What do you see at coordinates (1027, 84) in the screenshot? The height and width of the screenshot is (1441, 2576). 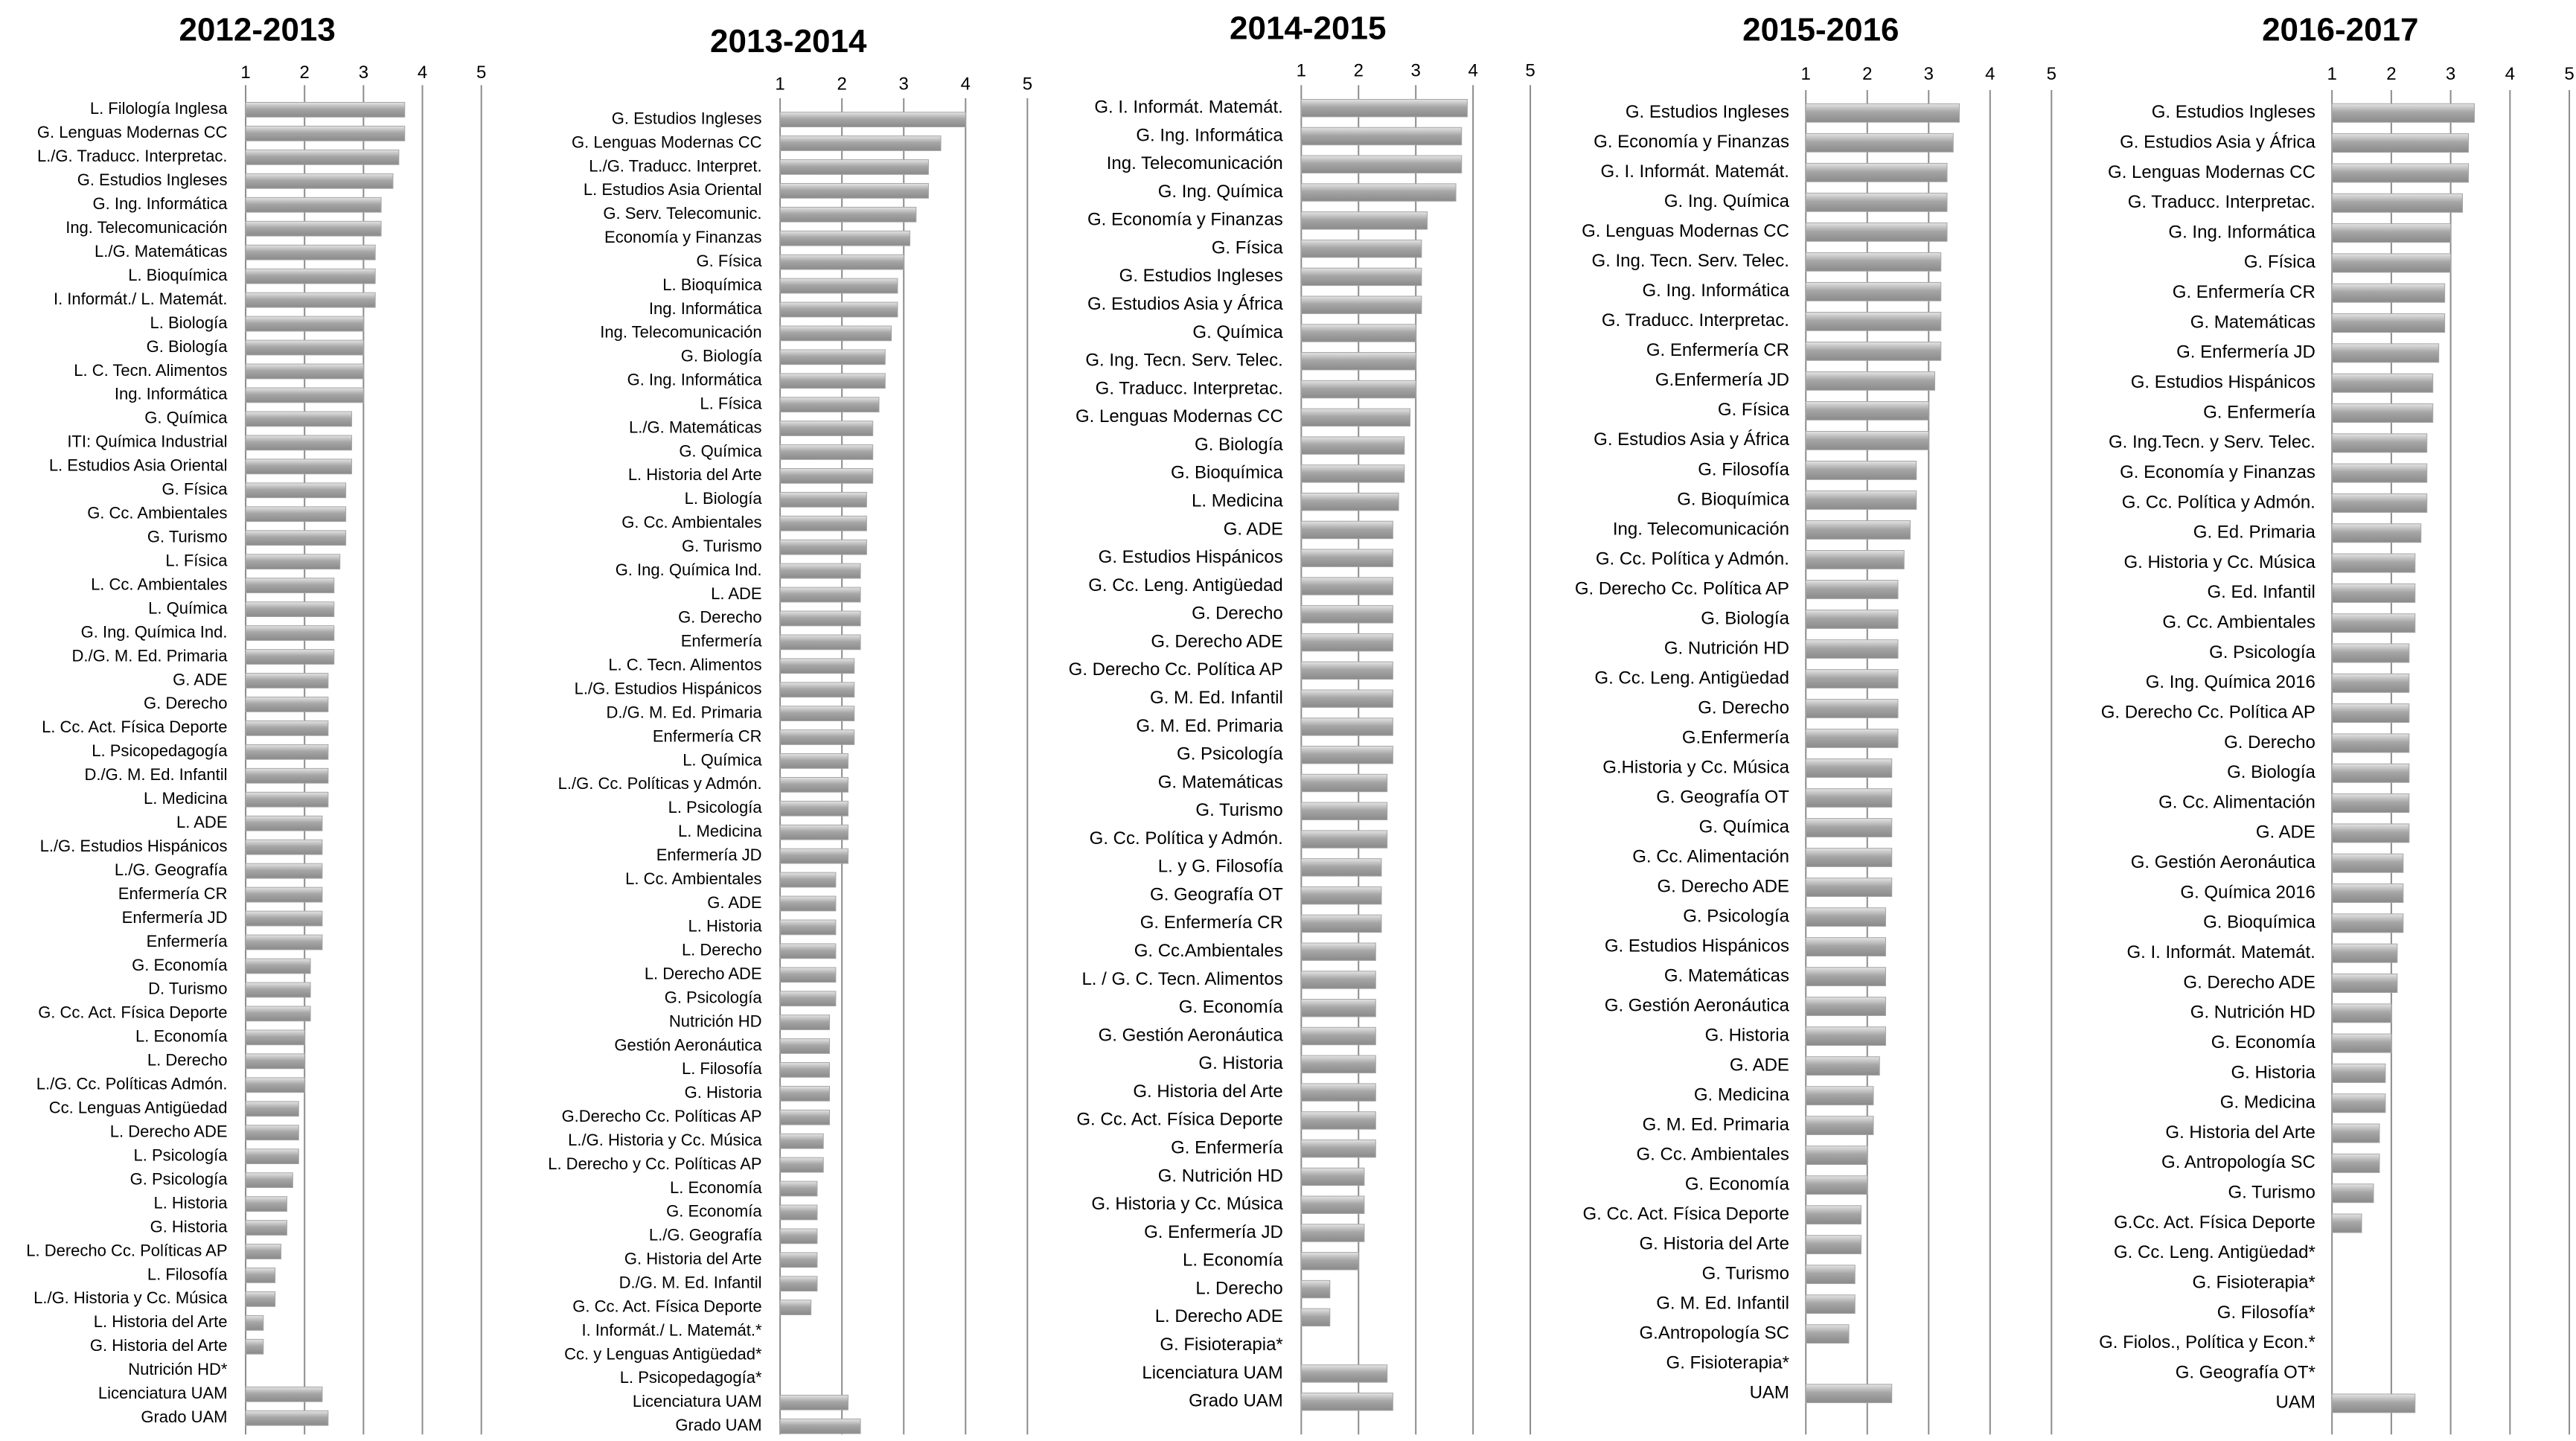 I see `x-tick-label: 5` at bounding box center [1027, 84].